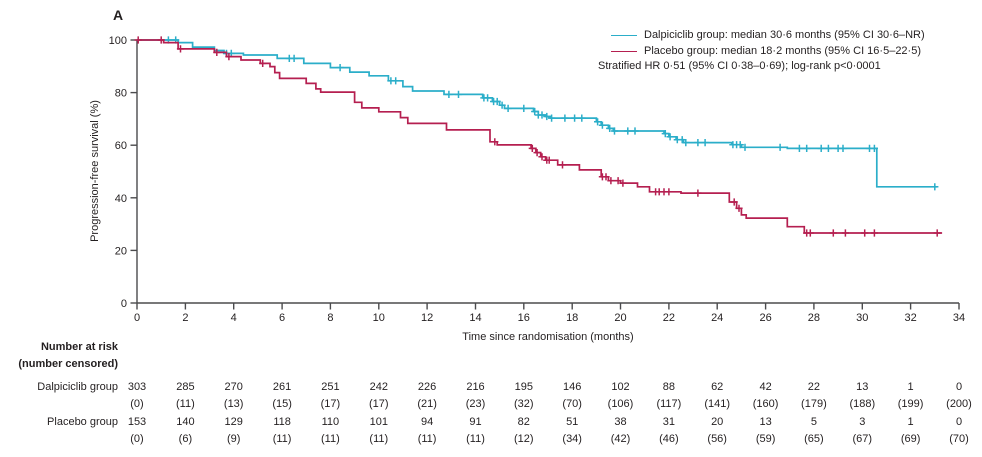  I want to click on risk-censored-value: (141), so click(717, 404).